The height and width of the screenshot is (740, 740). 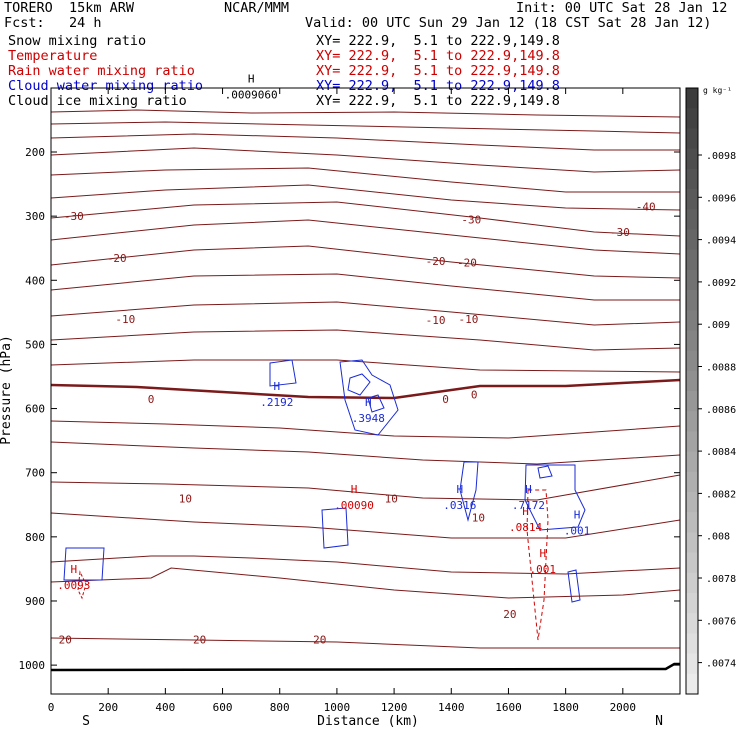 I want to click on cloud-water-label: .3948, so click(x=368, y=418).